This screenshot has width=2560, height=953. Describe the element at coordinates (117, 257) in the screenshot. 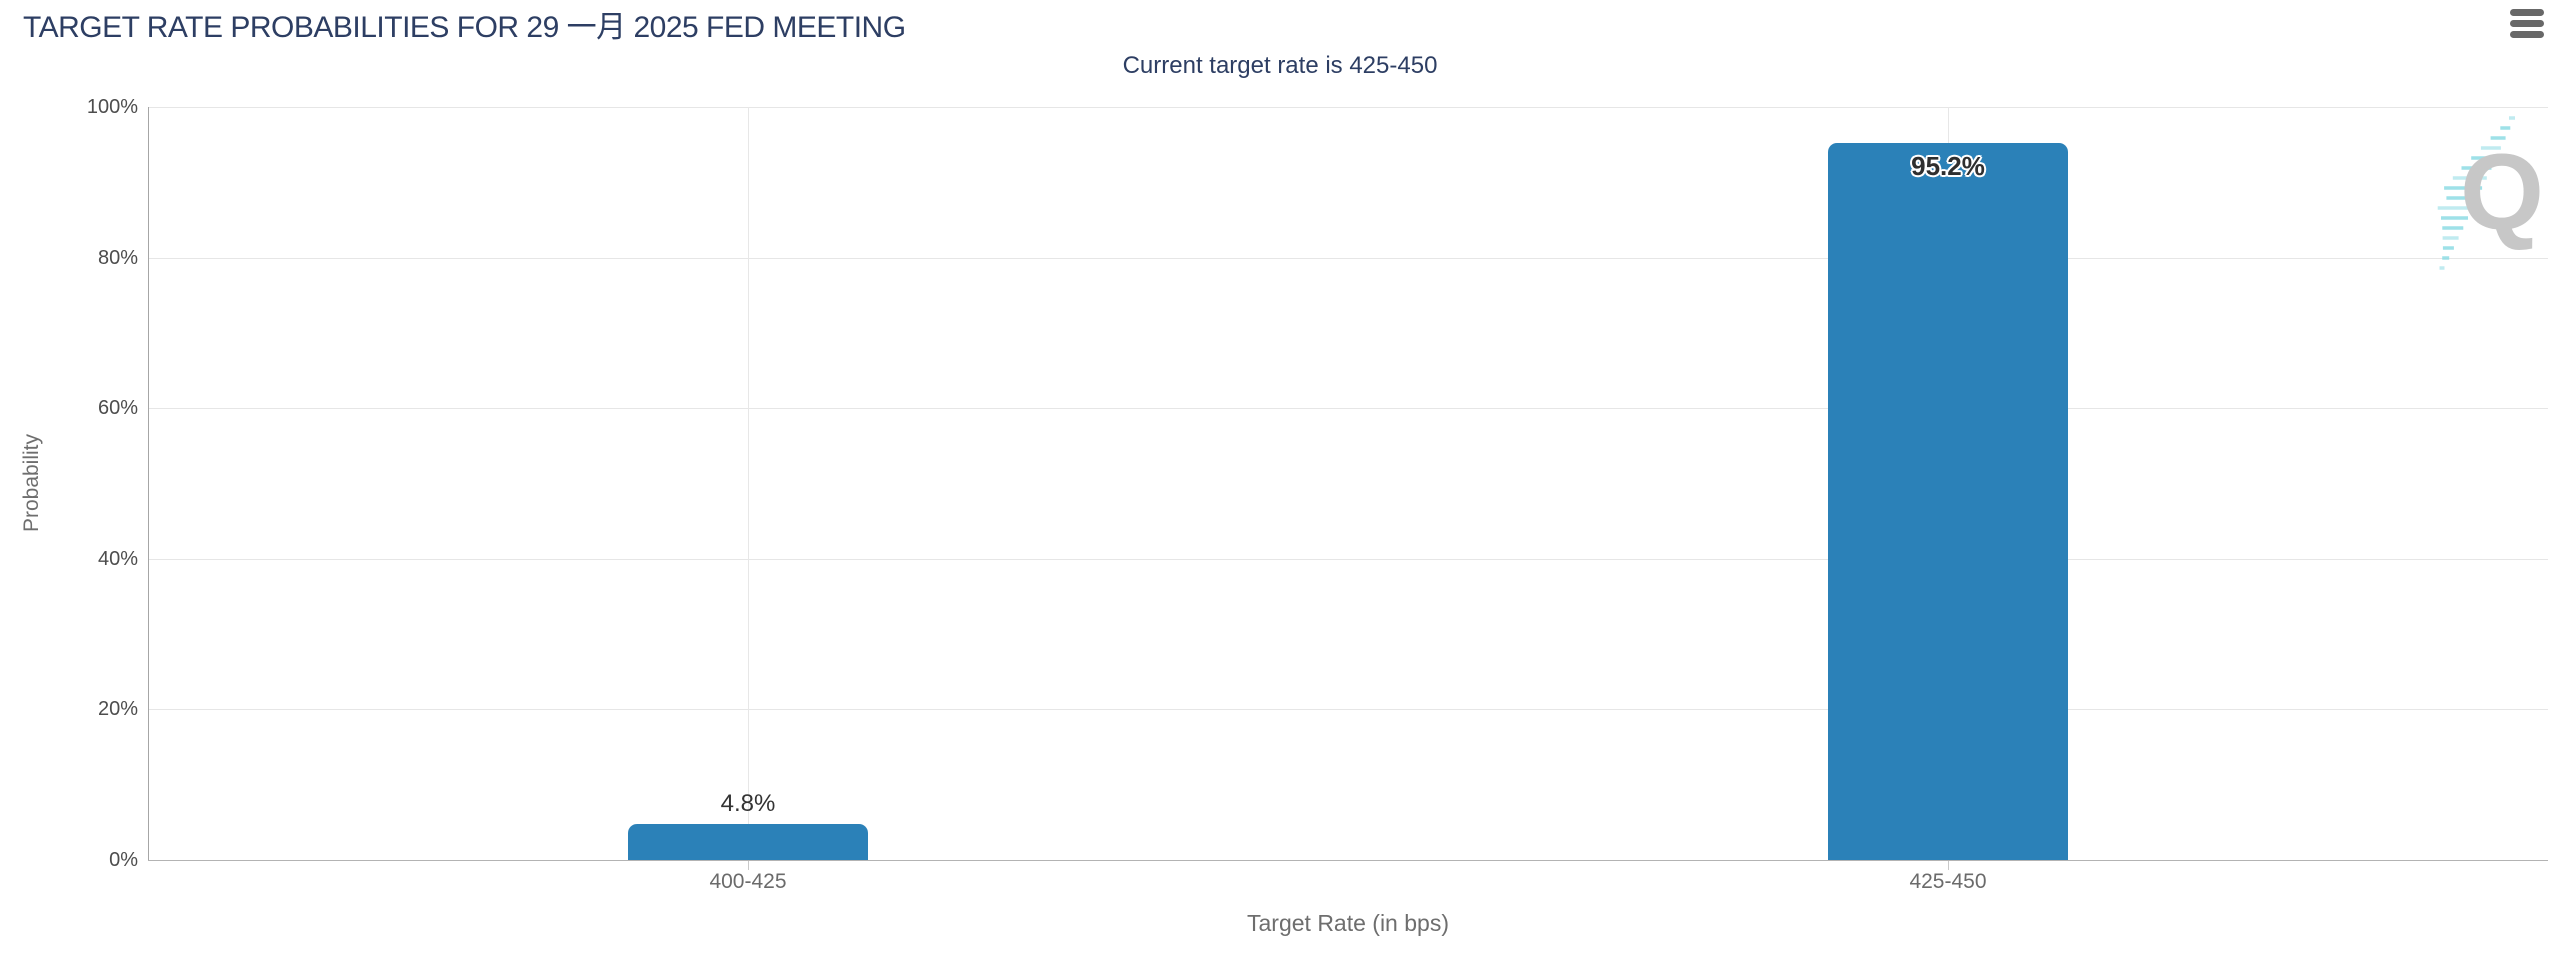

I see `y-tick-label: 80%` at that location.